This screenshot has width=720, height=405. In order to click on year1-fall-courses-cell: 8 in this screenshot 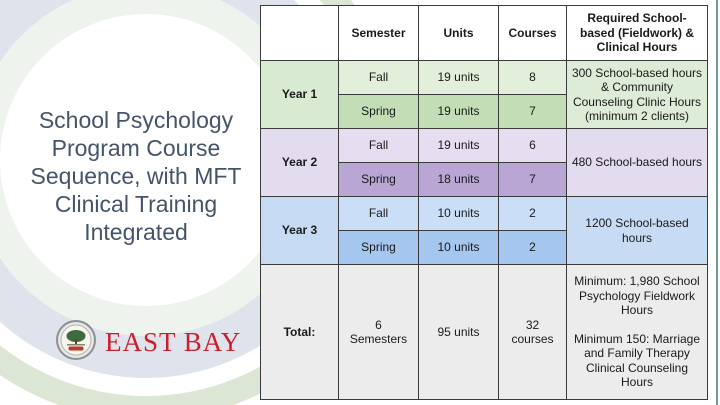, I will do `click(532, 77)`.